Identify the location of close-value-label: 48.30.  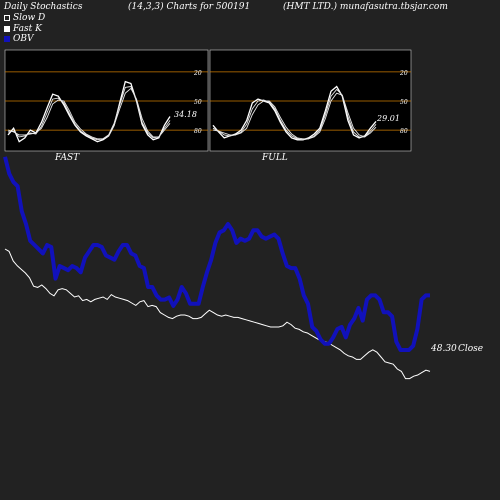
(443, 349).